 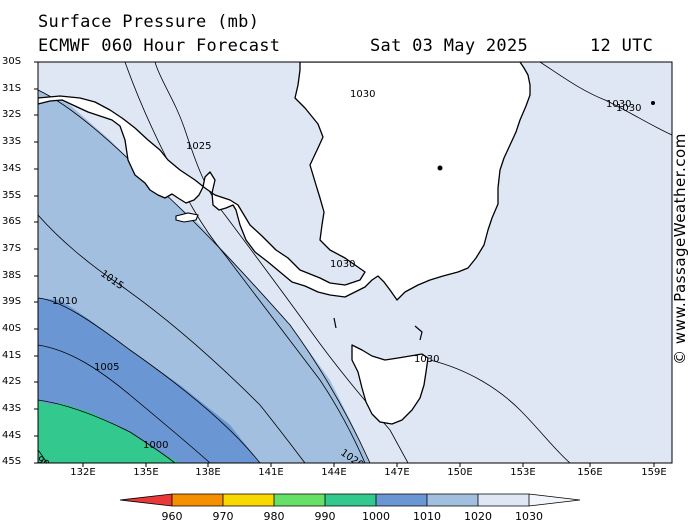 What do you see at coordinates (12, 168) in the screenshot?
I see `lat-label: 34S` at bounding box center [12, 168].